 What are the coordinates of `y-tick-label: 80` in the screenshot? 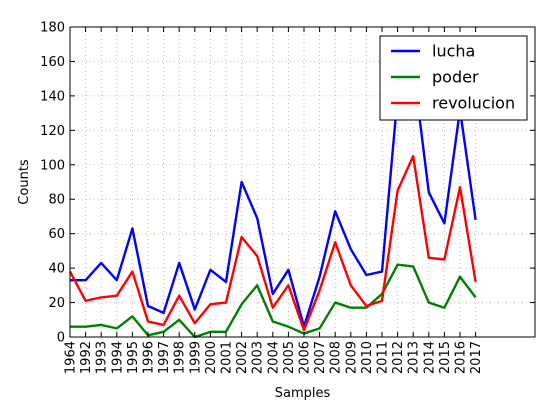 It's located at (56, 200).